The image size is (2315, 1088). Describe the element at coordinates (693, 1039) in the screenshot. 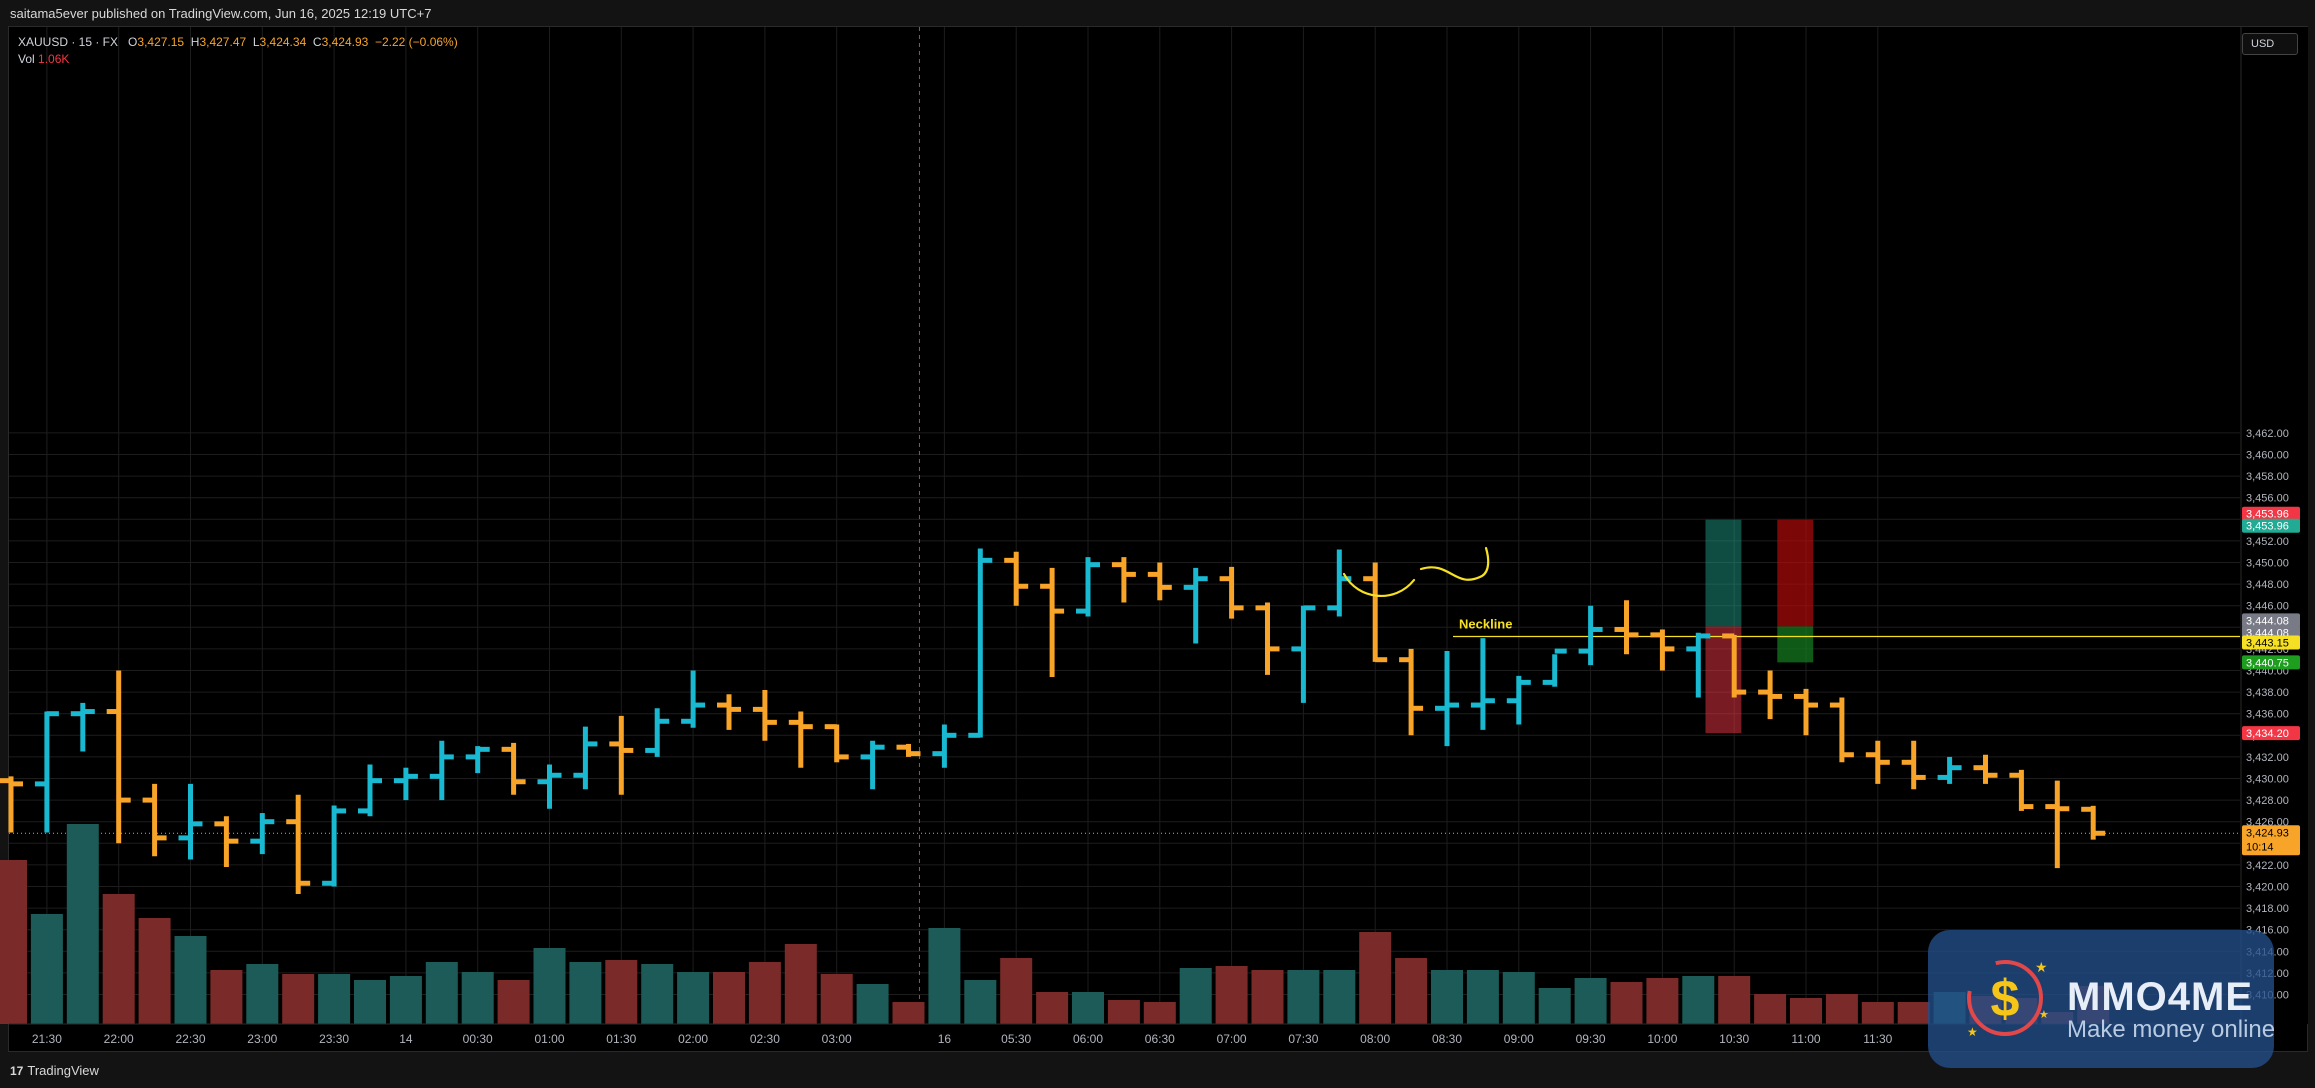

I see `time-tick-label: 02:00` at that location.